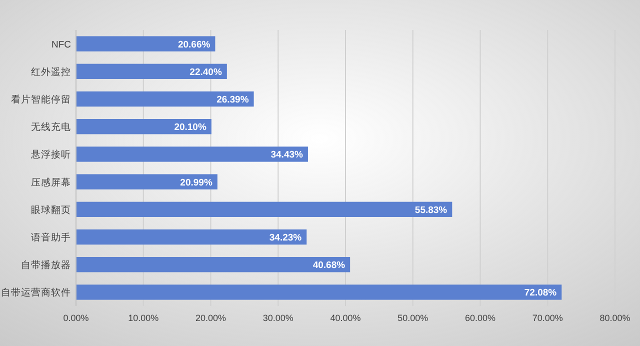  I want to click on x-tick-label: 20.00%, so click(210, 318).